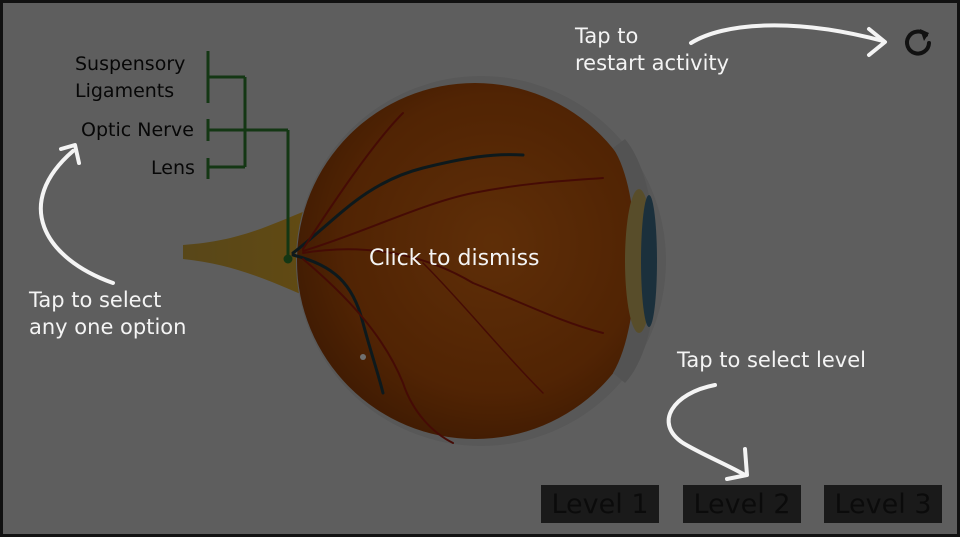 This screenshot has height=537, width=960. What do you see at coordinates (652, 49) in the screenshot?
I see `hint-restart-text: Tap to restart activity` at bounding box center [652, 49].